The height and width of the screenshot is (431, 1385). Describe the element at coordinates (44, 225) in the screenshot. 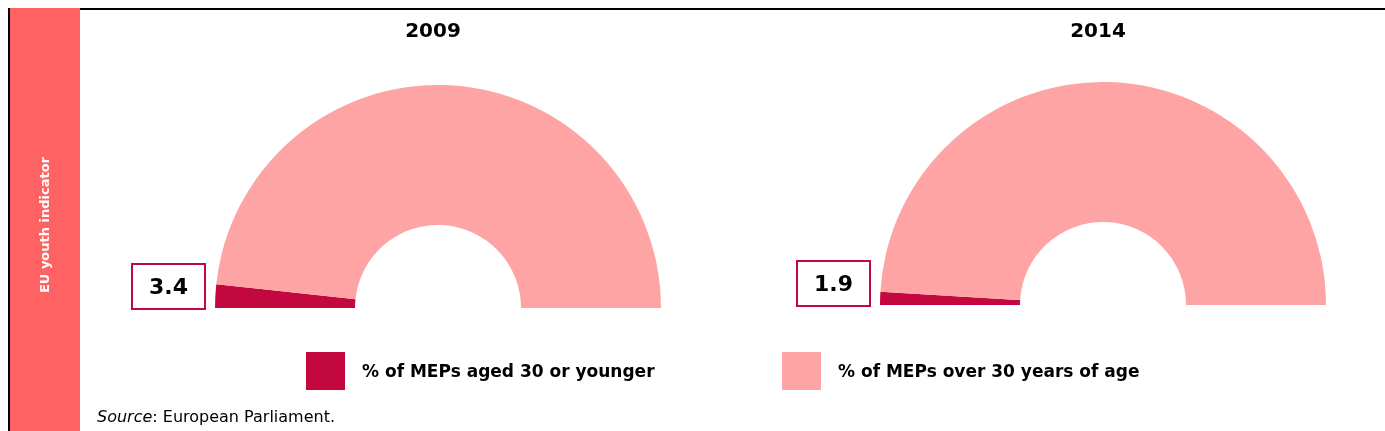

I see `text: EU youth indicator` at that location.